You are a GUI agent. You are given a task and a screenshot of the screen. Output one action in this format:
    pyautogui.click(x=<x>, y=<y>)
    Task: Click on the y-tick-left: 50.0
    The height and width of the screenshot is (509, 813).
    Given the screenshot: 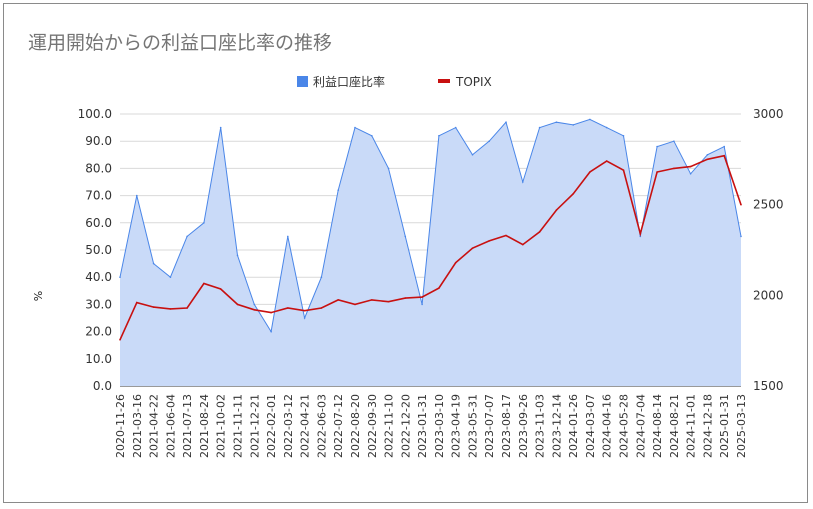 What is the action you would take?
    pyautogui.click(x=98, y=250)
    